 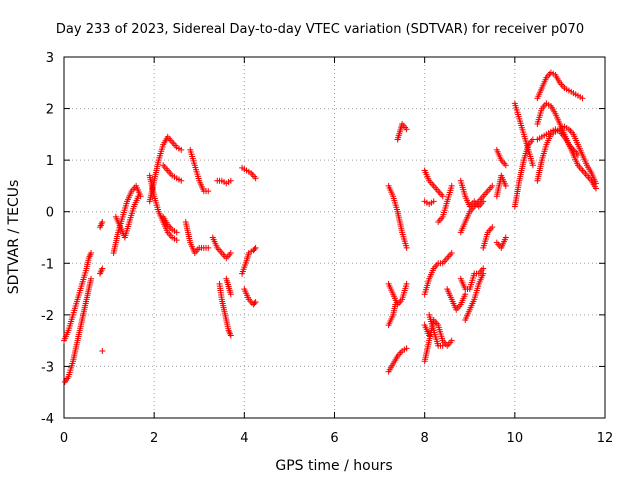 What do you see at coordinates (14, 237) in the screenshot?
I see `y-axis-label: SDTVAR / TECUs` at bounding box center [14, 237].